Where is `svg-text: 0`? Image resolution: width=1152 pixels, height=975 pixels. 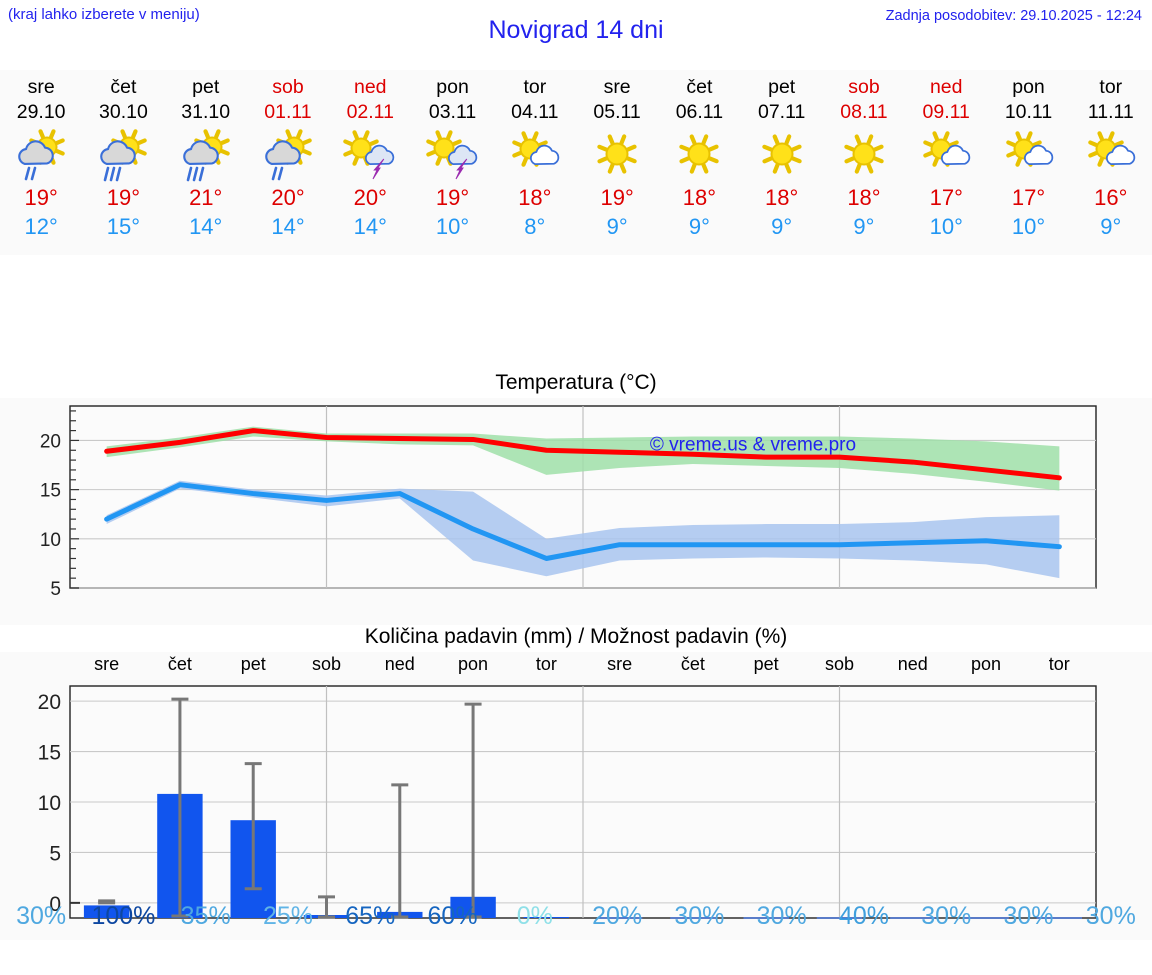 svg-text: 0 is located at coordinates (55, 904).